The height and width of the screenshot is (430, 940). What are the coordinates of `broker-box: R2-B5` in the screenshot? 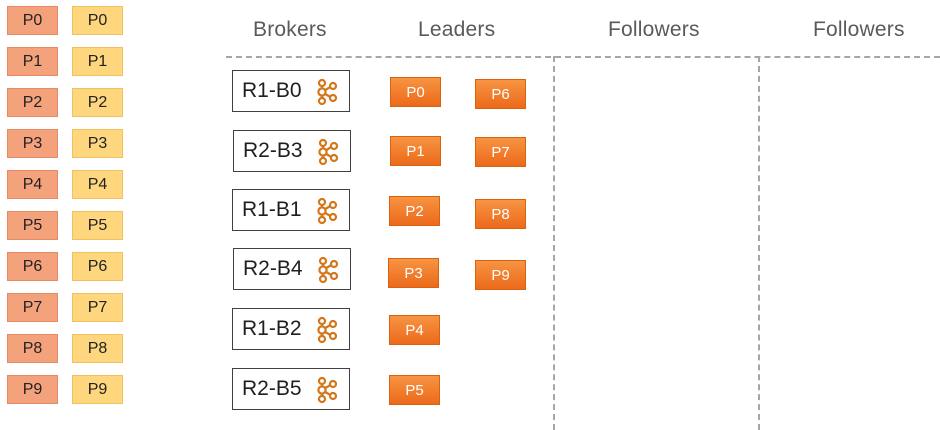 It's located at (291, 389).